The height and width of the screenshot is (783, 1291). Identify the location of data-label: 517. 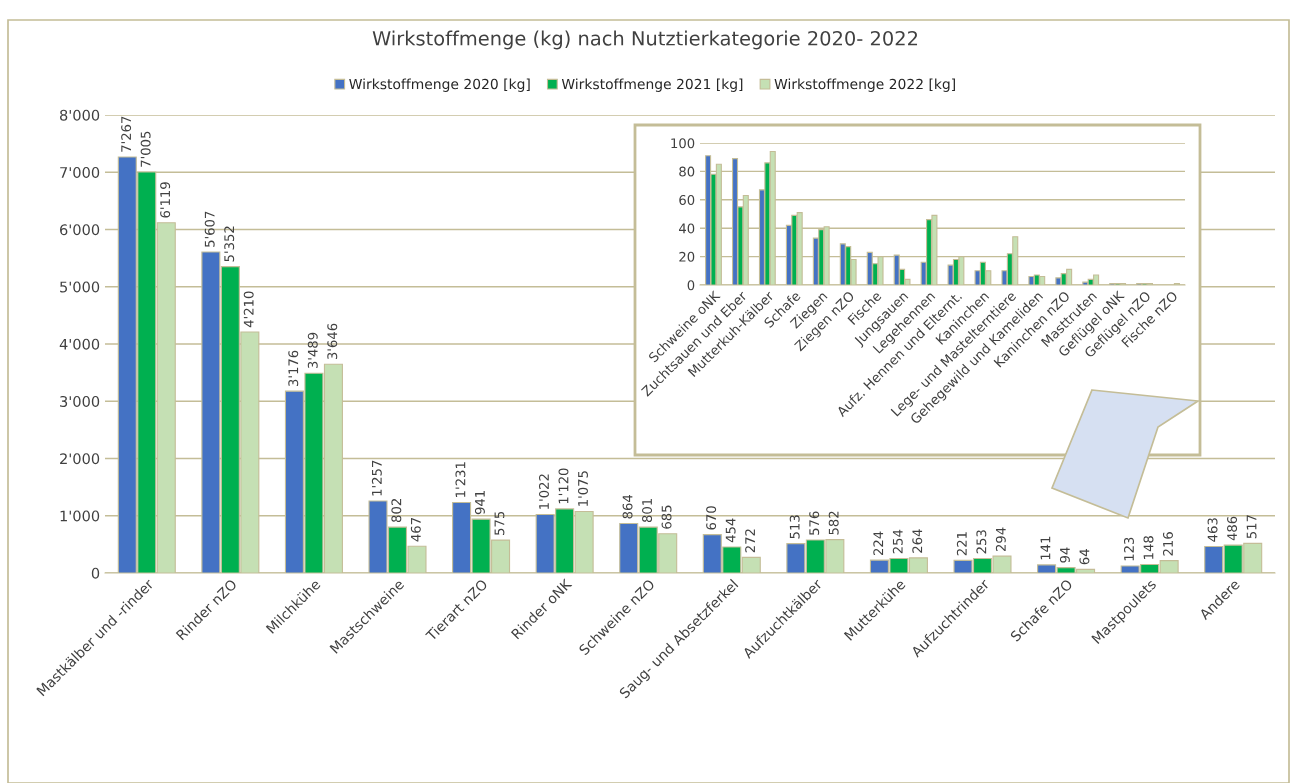
(1251, 527).